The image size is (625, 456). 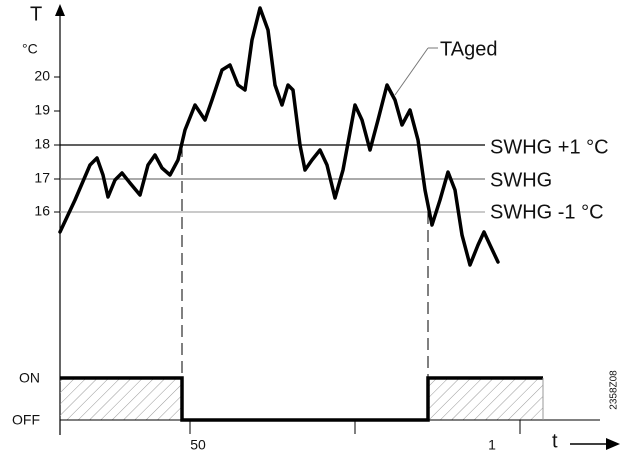 I want to click on x-tick-label: 1, so click(x=492, y=445).